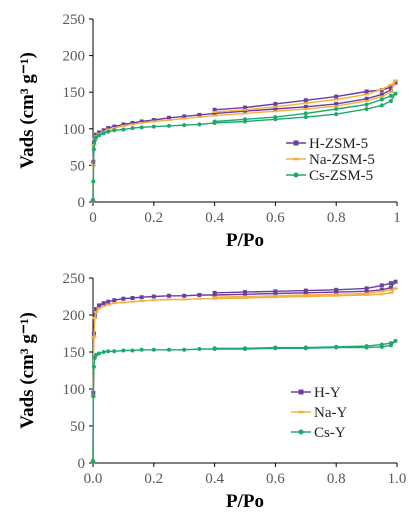 Image resolution: width=409 pixels, height=519 pixels. Describe the element at coordinates (327, 393) in the screenshot. I see `legend-label: H-Y` at that location.